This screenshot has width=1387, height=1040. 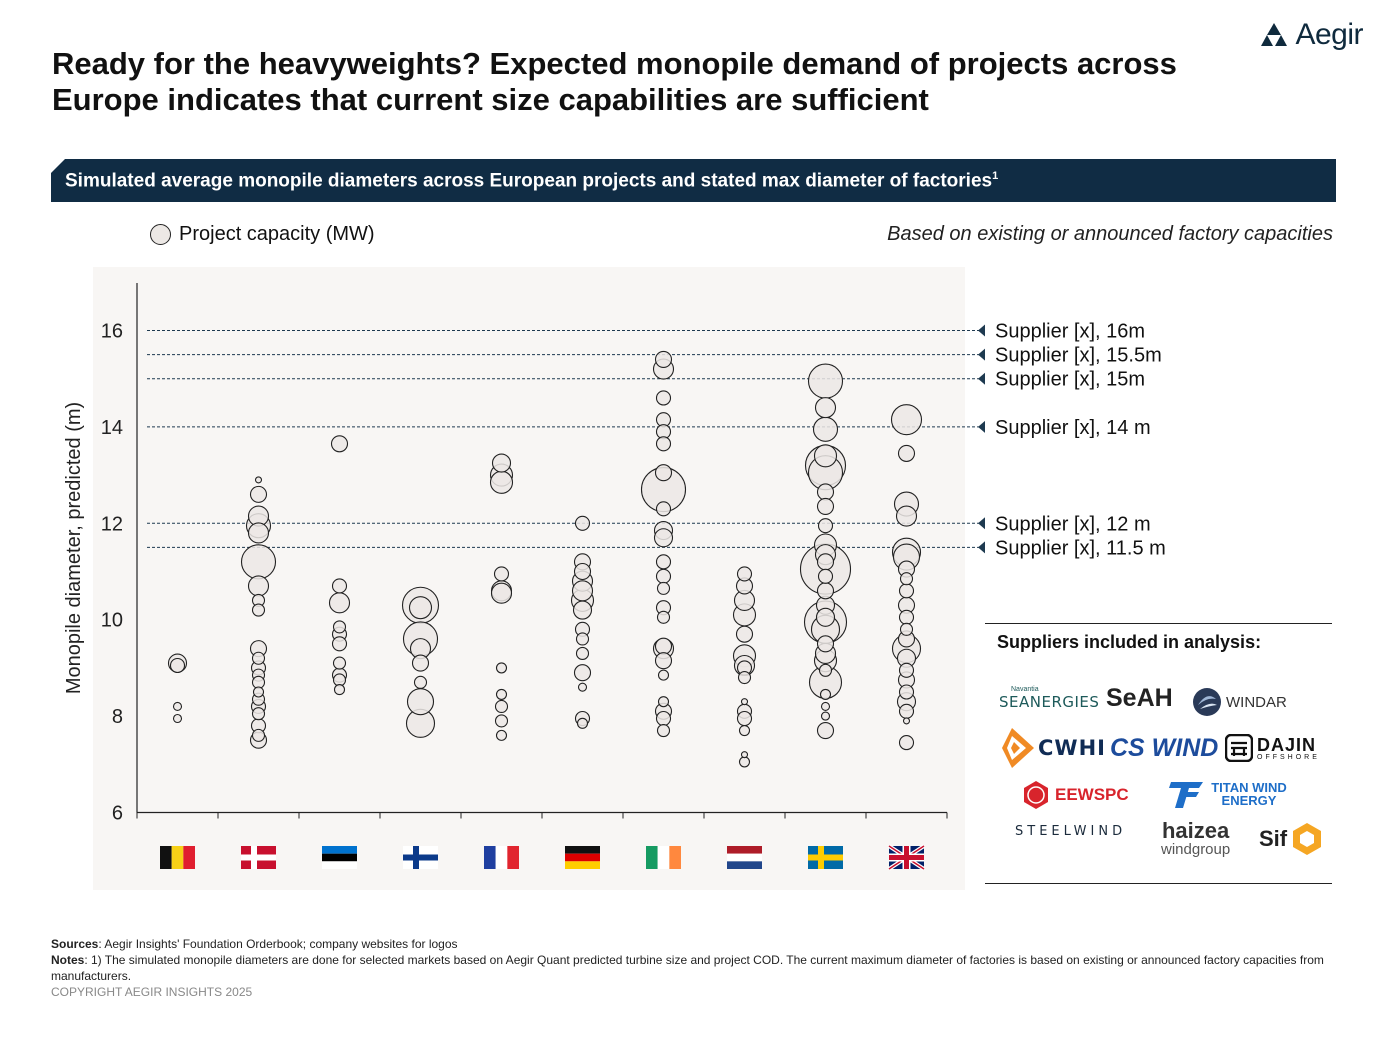 What do you see at coordinates (1164, 748) in the screenshot?
I see `cswind-name: CS WIND` at bounding box center [1164, 748].